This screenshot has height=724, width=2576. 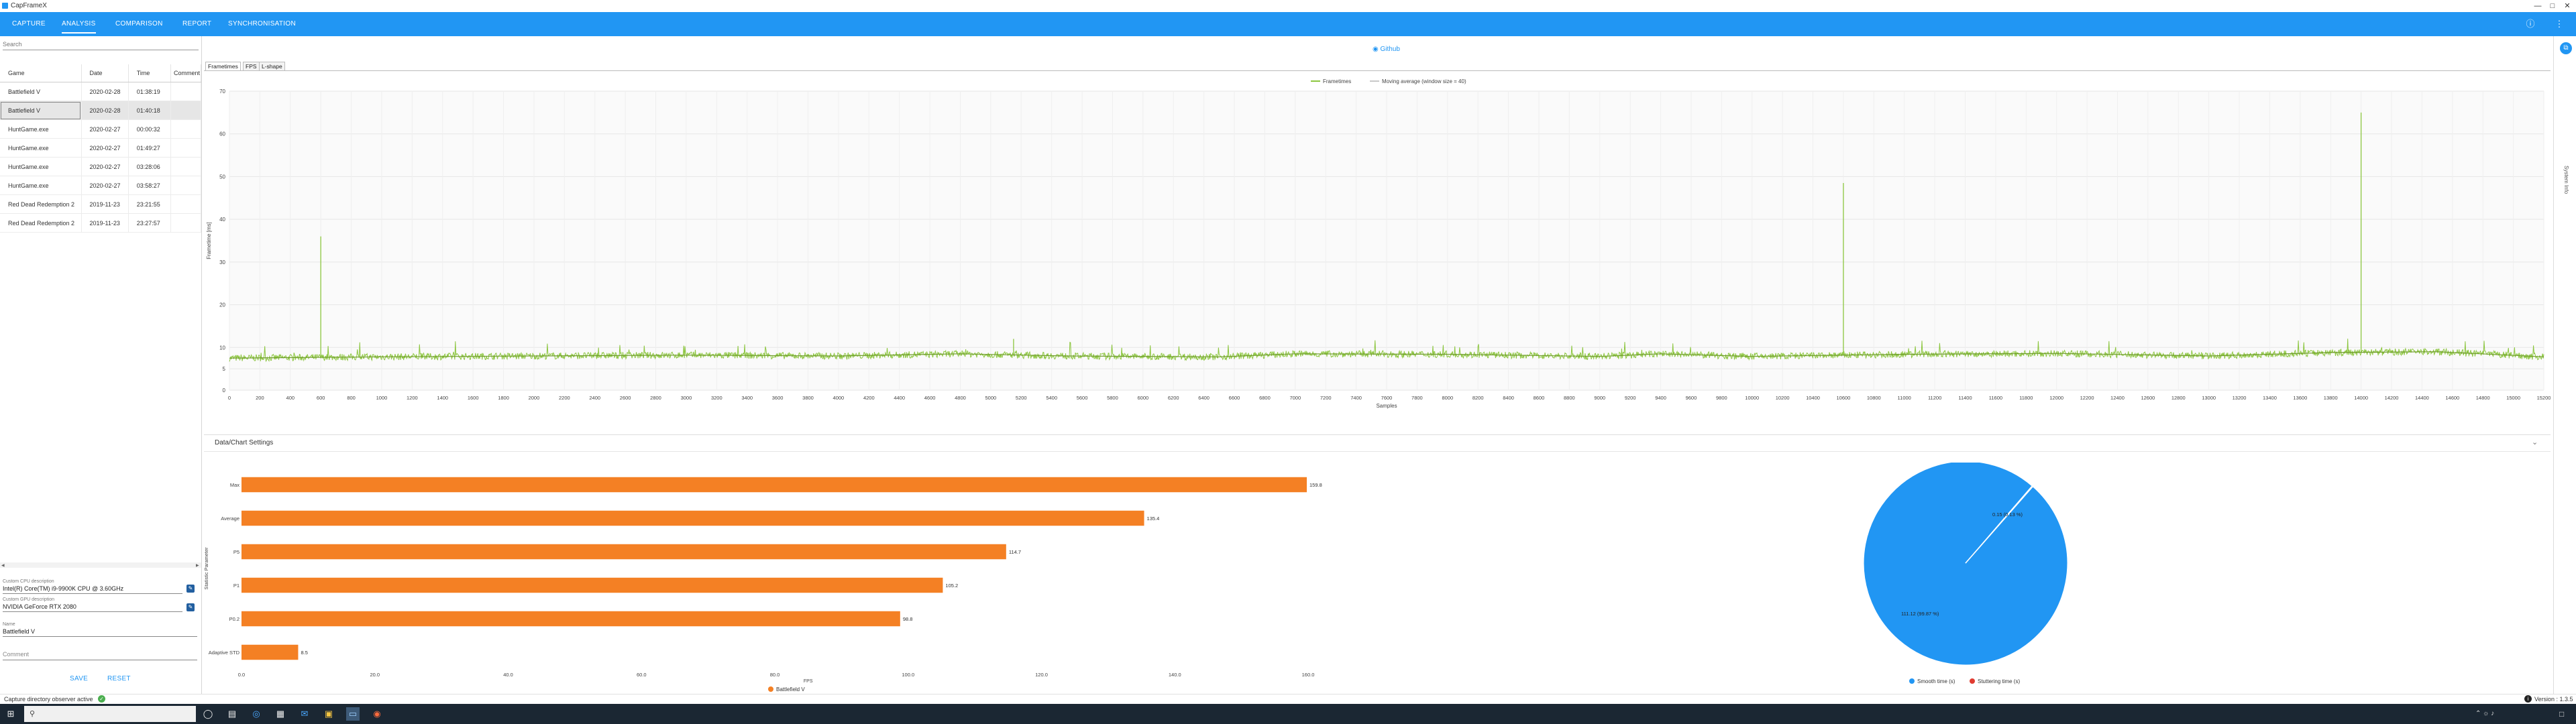 What do you see at coordinates (1843, 398) in the screenshot?
I see `x-tick-label: 10600` at bounding box center [1843, 398].